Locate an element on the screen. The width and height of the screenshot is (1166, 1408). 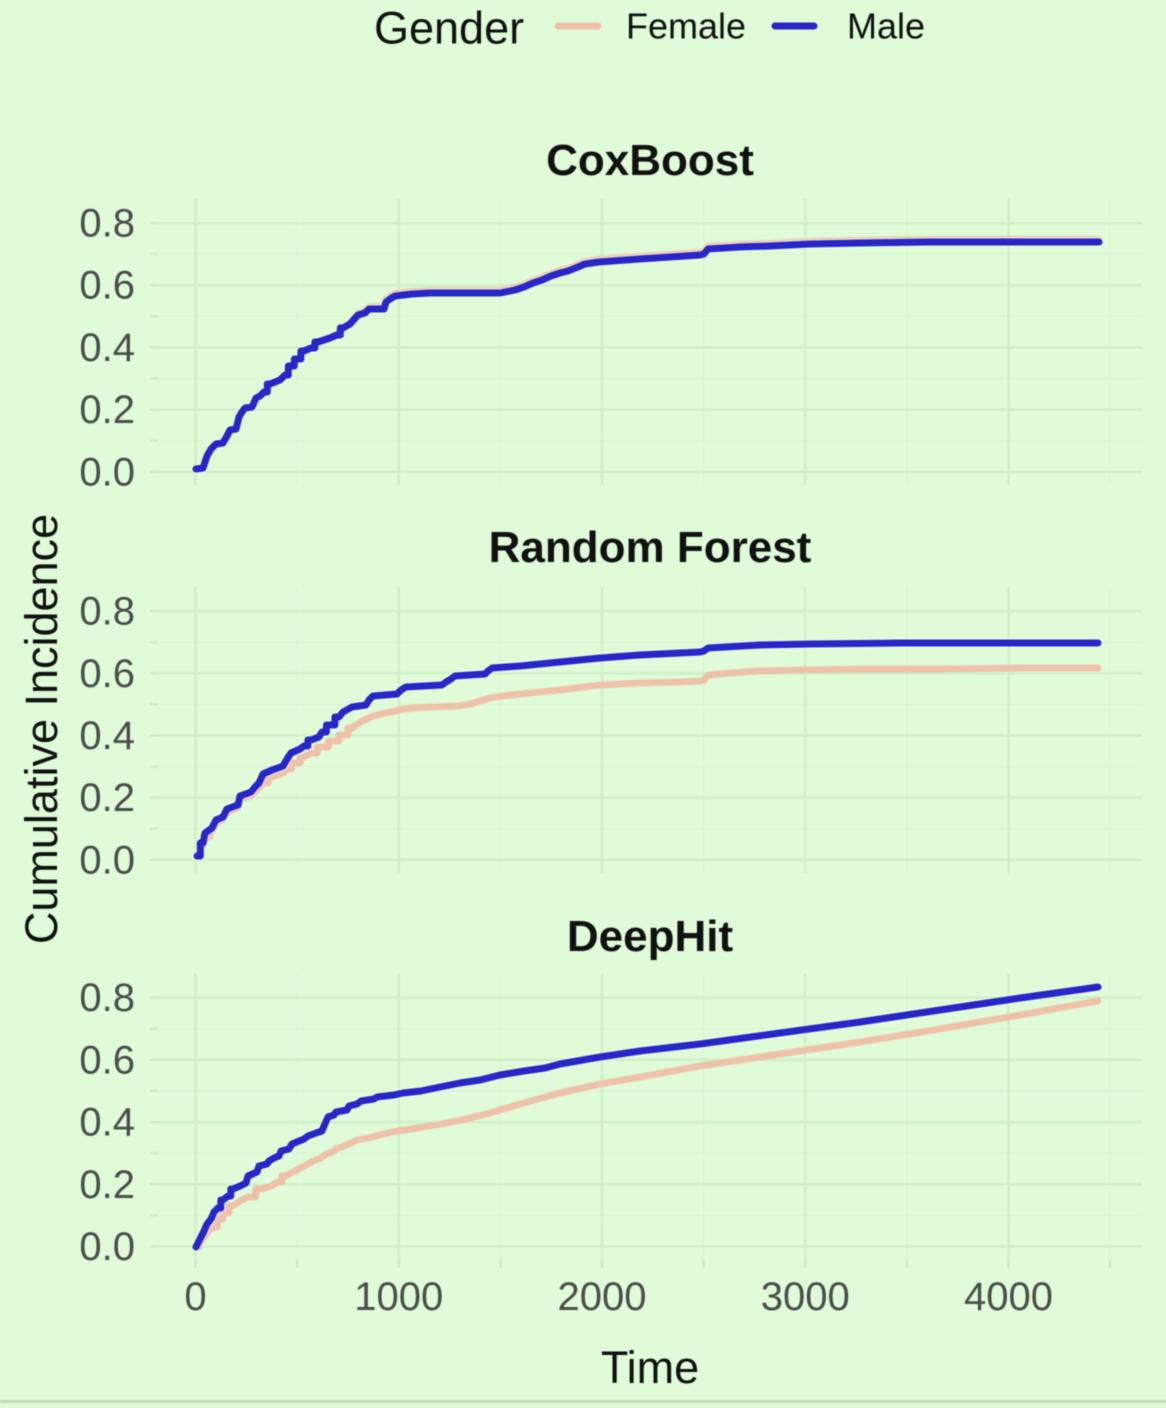
svg-text: 0 is located at coordinates (195, 1297).